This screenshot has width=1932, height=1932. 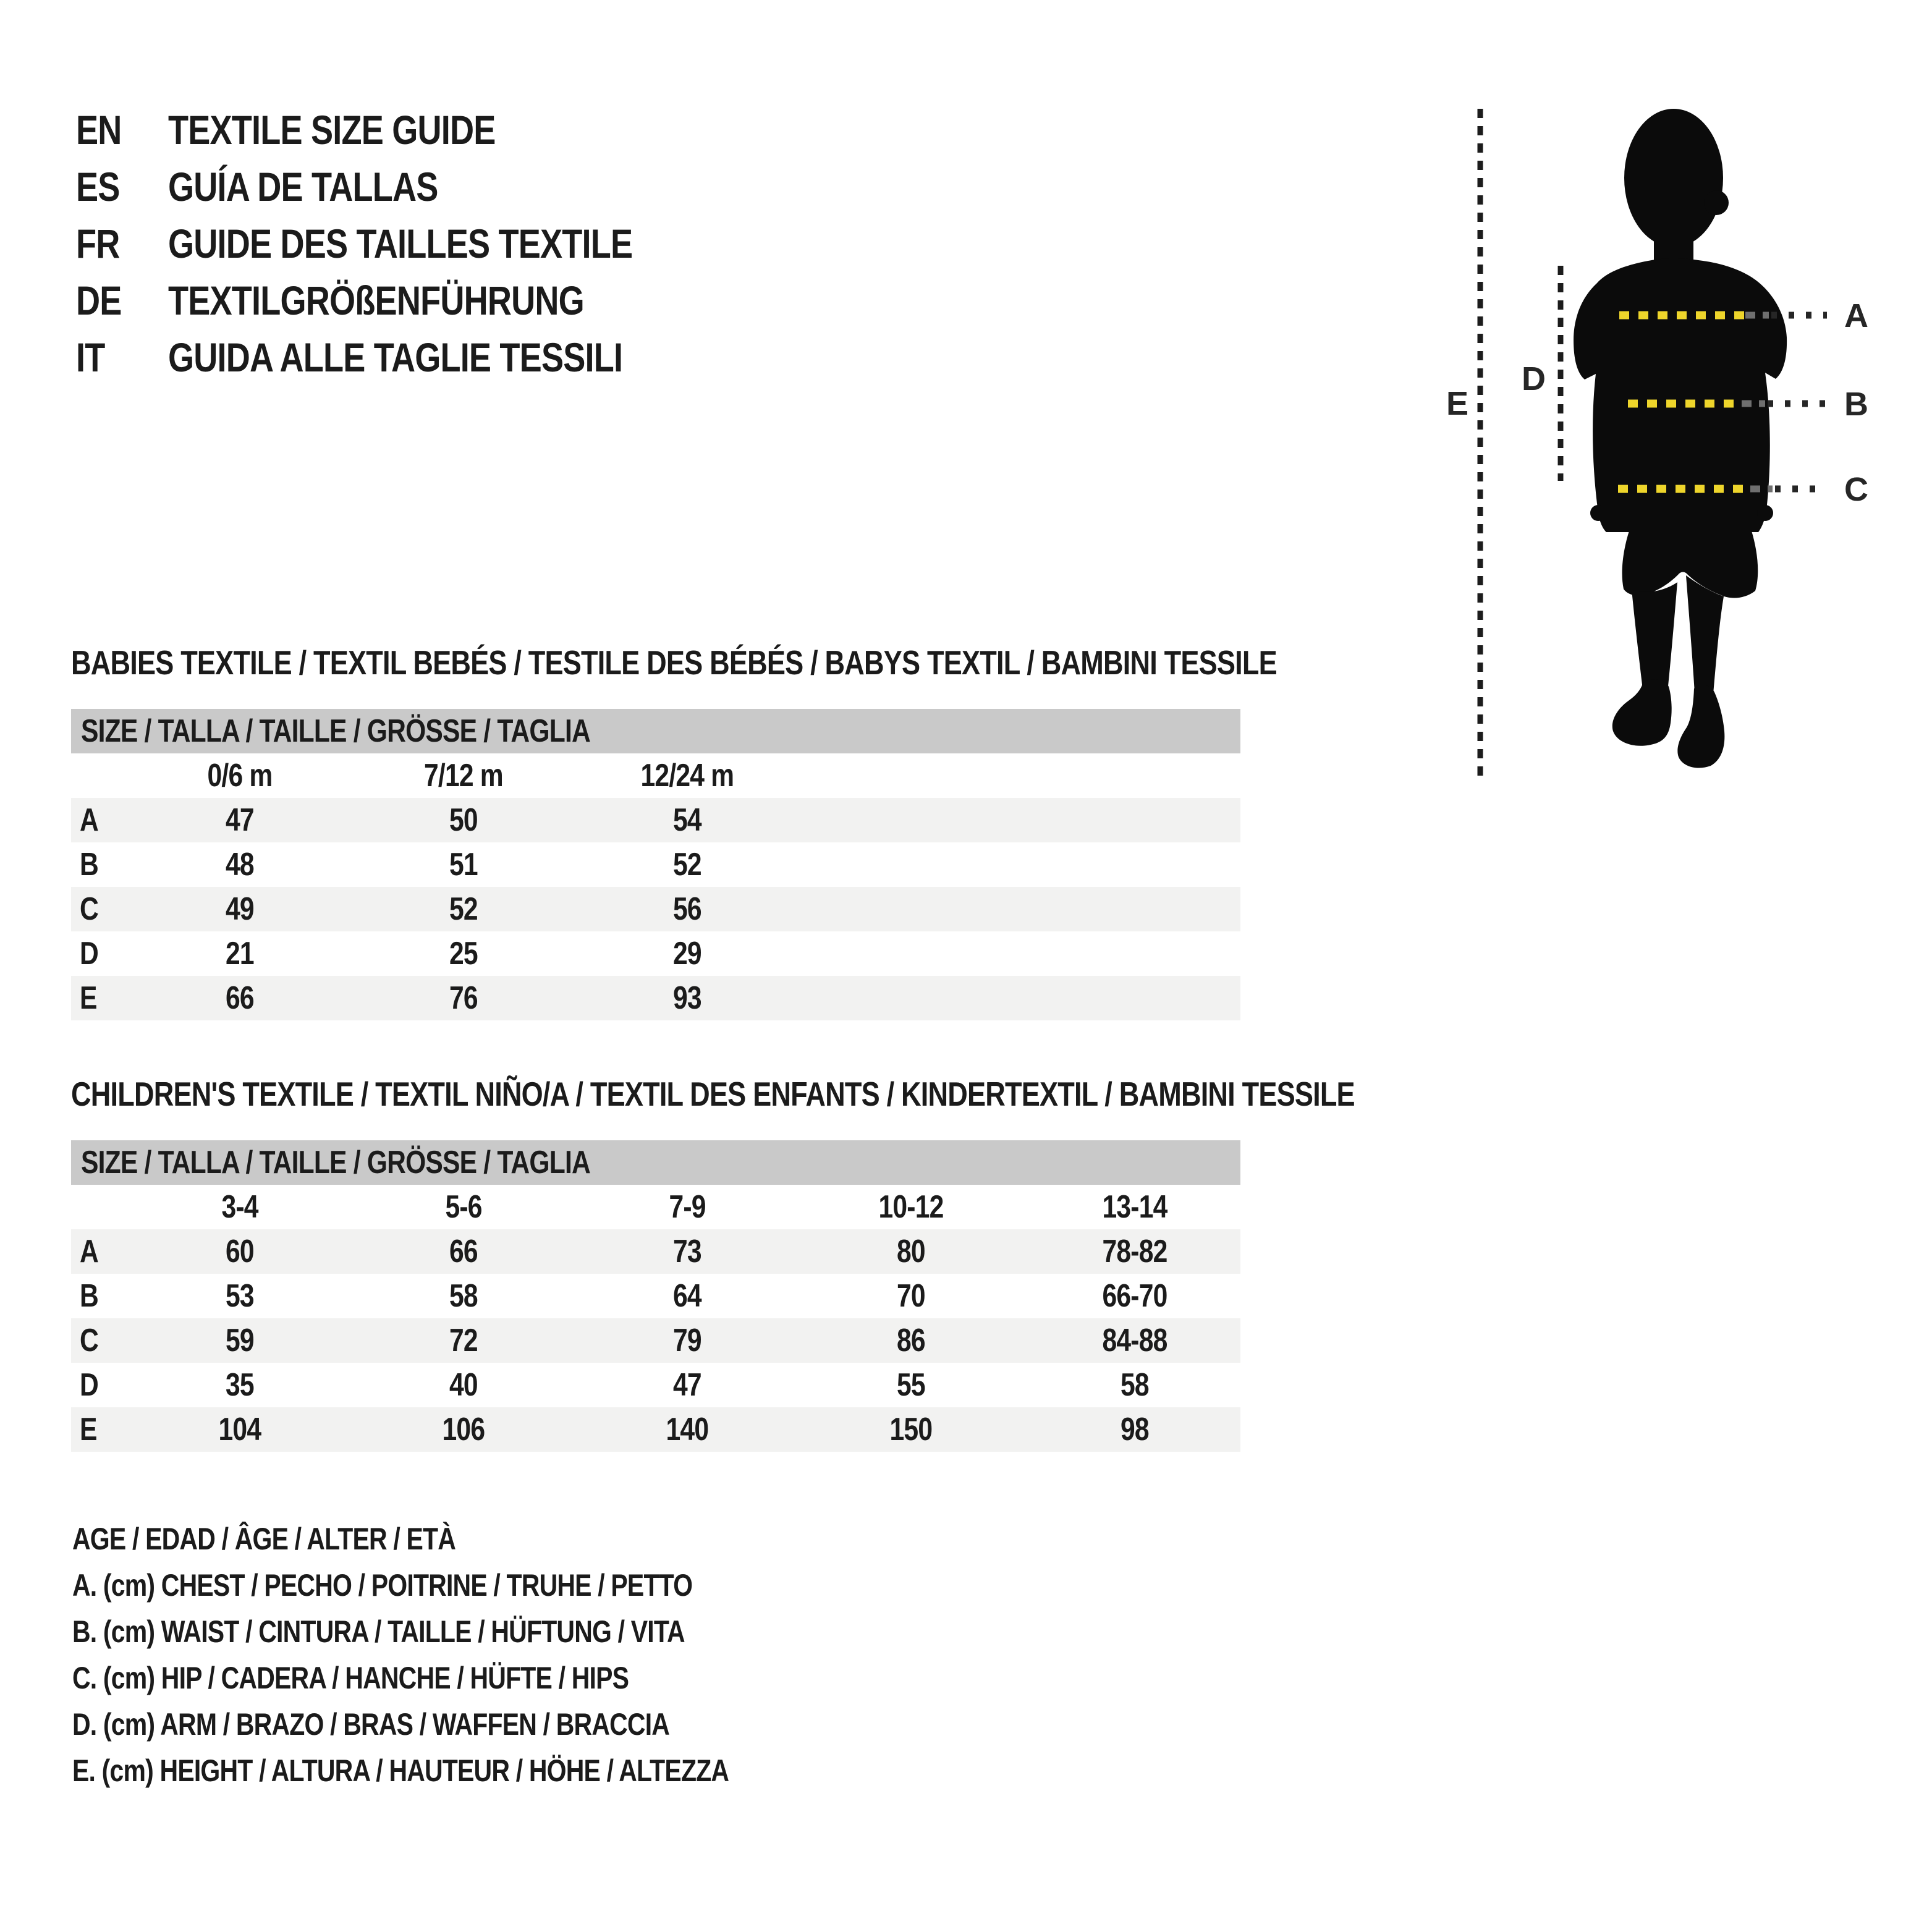 I want to click on language-row: DE TEXTILGRÖßENFÜHRUNG, so click(x=405, y=300).